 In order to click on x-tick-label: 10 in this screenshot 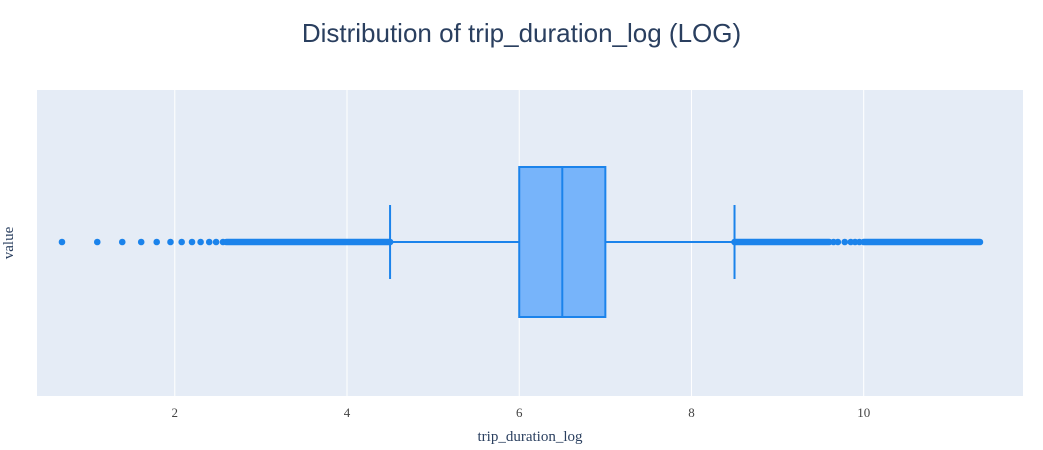, I will do `click(863, 412)`.